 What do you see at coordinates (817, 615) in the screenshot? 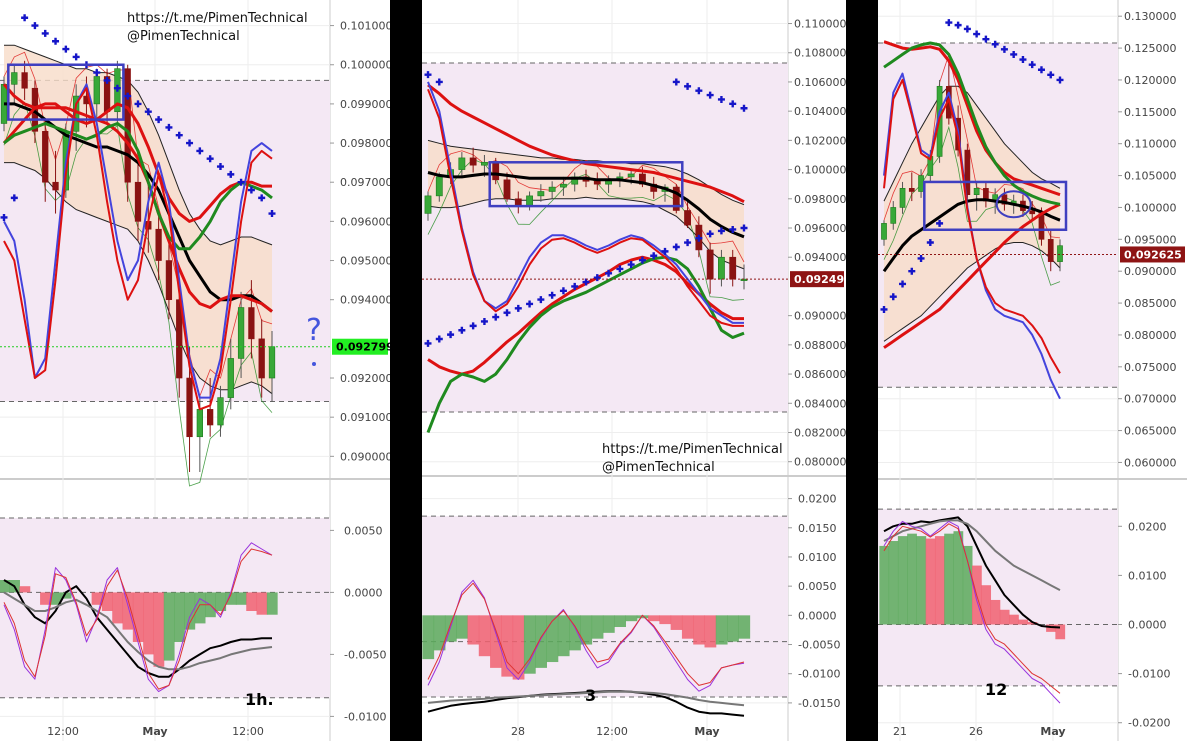
I see `osc-tick-label: 0.0000` at bounding box center [817, 615].